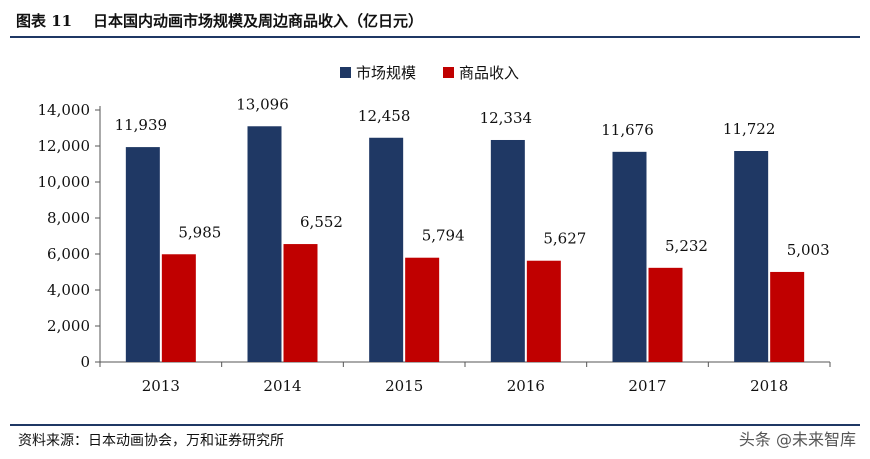 This screenshot has width=870, height=459. Describe the element at coordinates (64, 146) in the screenshot. I see `y-tick-label: 12,000` at that location.